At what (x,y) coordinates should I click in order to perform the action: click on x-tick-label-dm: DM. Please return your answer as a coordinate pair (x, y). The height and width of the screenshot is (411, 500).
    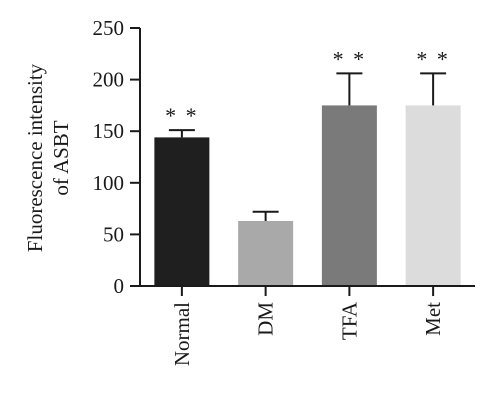
    Looking at the image, I should click on (266, 319).